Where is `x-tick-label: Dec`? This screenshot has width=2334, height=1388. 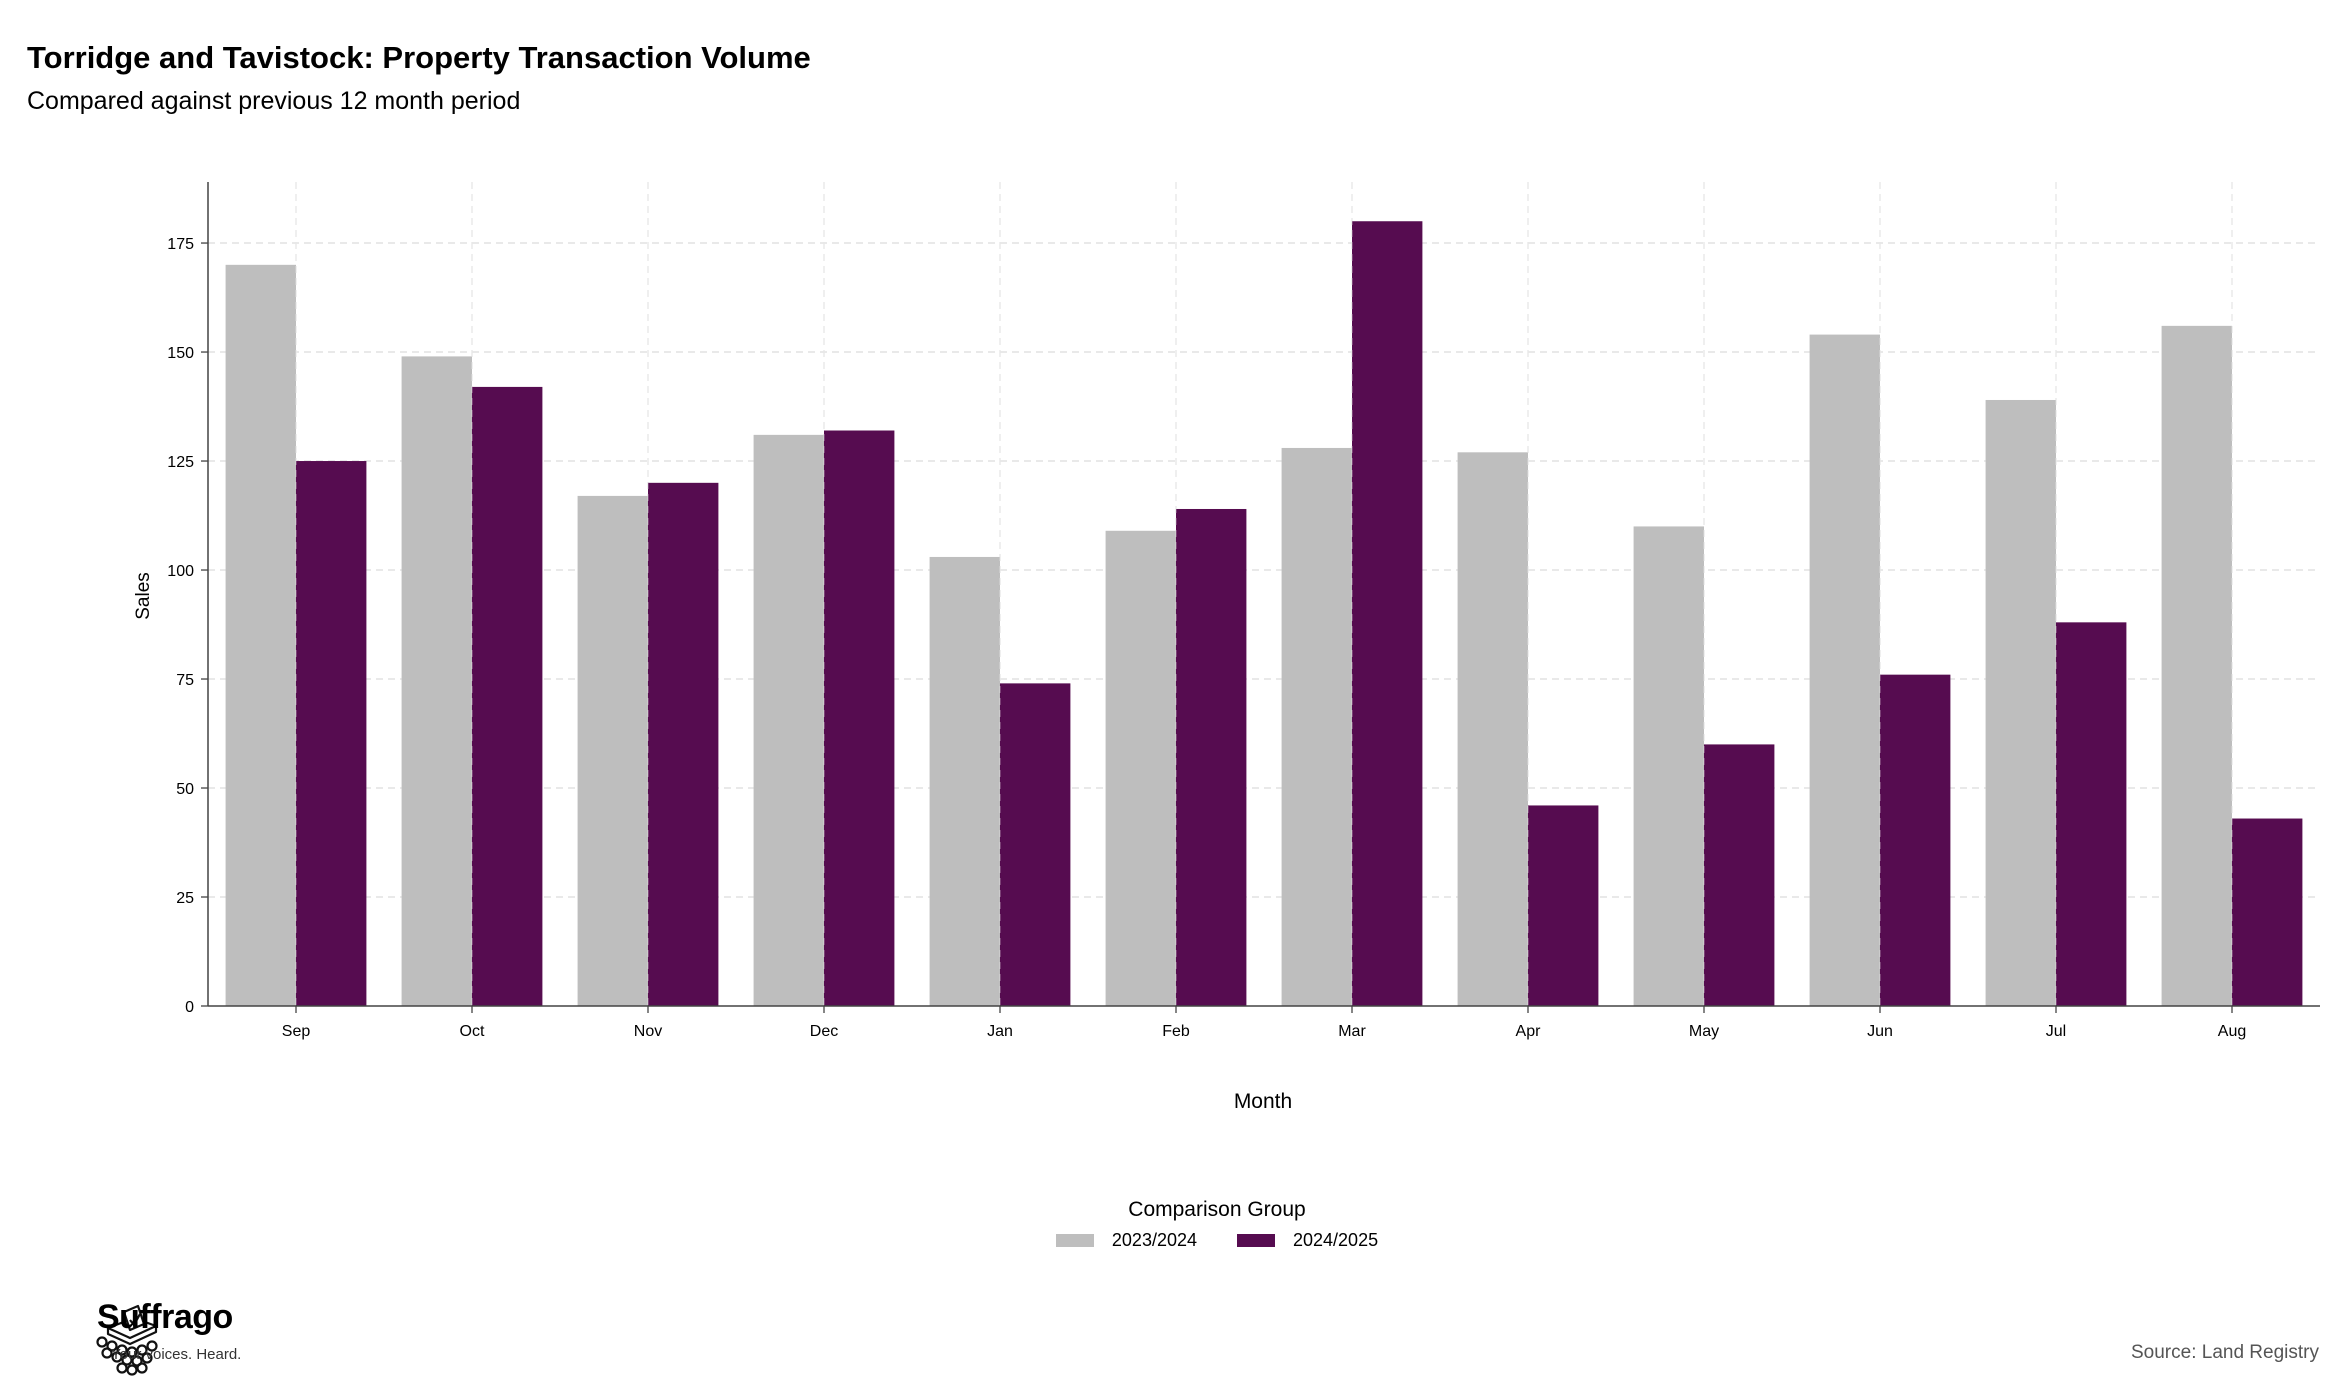 x-tick-label: Dec is located at coordinates (824, 1031).